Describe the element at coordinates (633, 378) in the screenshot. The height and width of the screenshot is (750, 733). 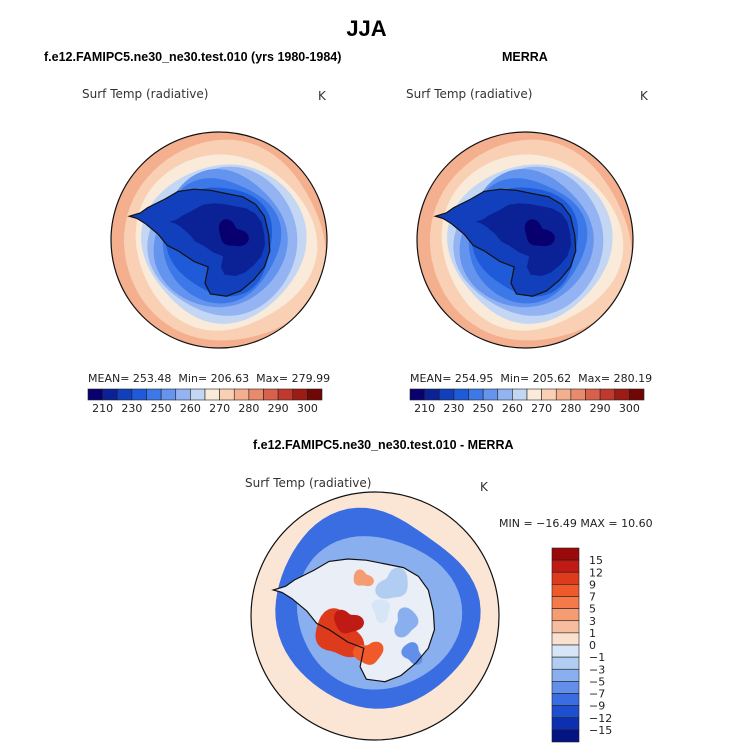
I see `panel-2-max: 280.19` at that location.